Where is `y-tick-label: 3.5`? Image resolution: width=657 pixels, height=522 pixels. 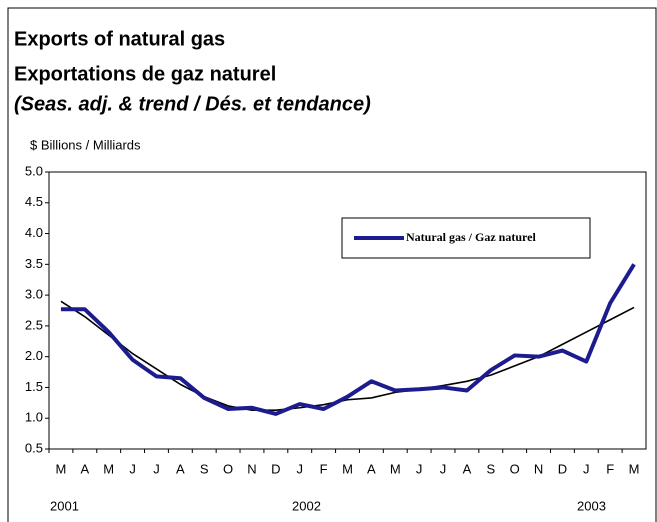
y-tick-label: 3.5 is located at coordinates (34, 263).